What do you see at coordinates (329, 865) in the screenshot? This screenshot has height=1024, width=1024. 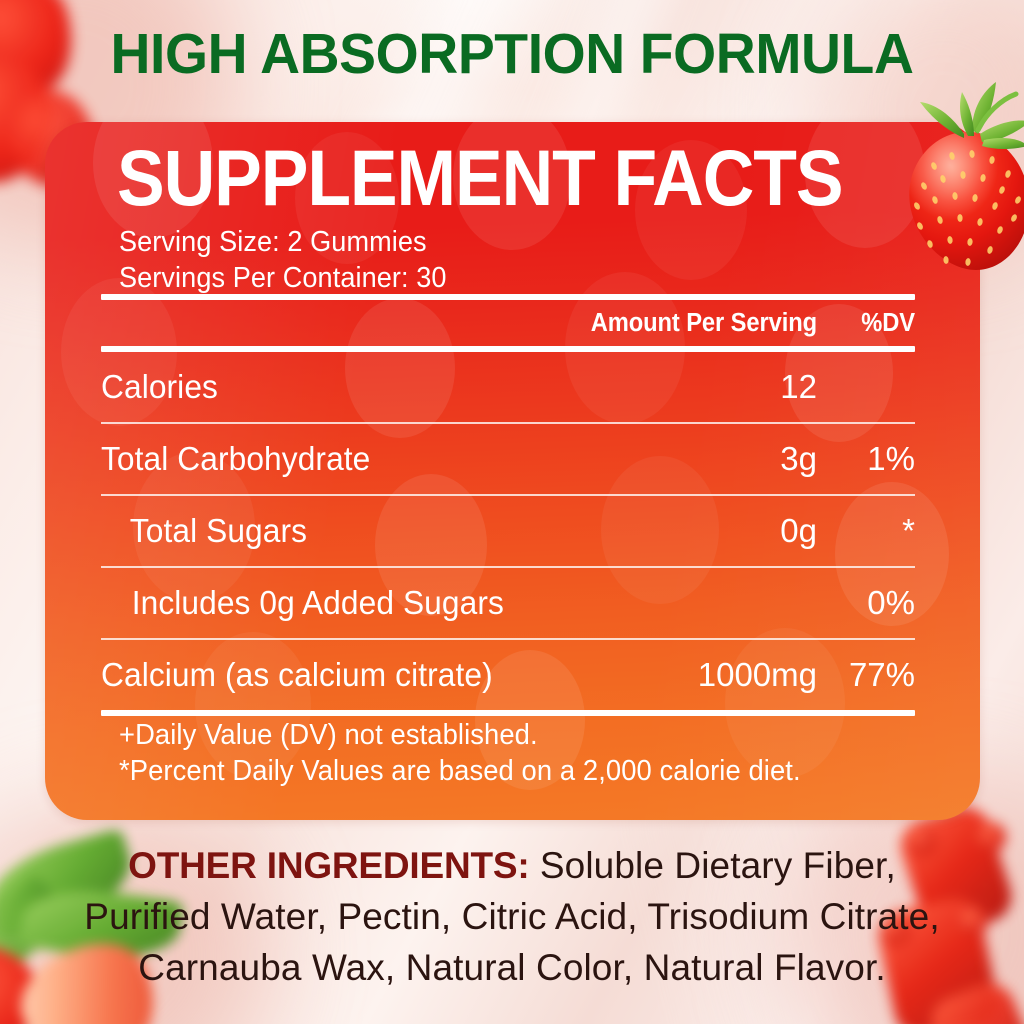 I see `other-ingredients-label: OTHER INGREDIENTS:` at bounding box center [329, 865].